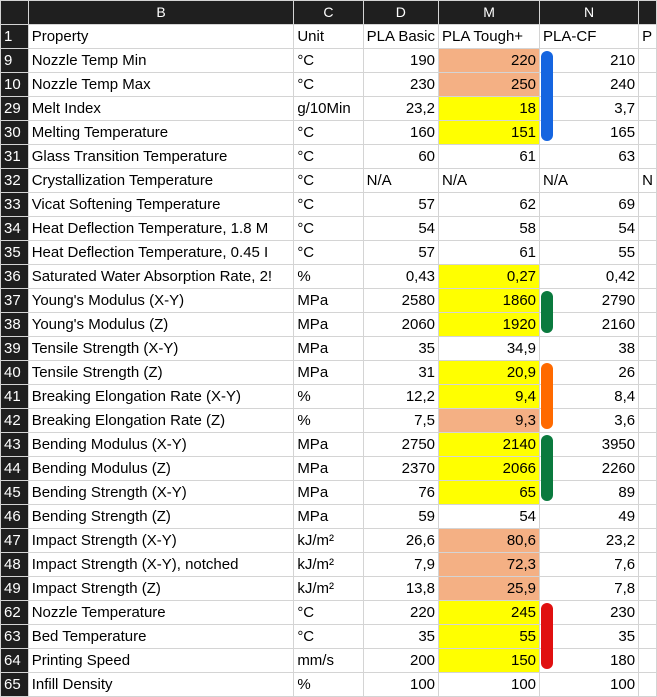 The height and width of the screenshot is (697, 657). What do you see at coordinates (161, 324) in the screenshot?
I see `property-cell: Young's Modulus (Z)` at bounding box center [161, 324].